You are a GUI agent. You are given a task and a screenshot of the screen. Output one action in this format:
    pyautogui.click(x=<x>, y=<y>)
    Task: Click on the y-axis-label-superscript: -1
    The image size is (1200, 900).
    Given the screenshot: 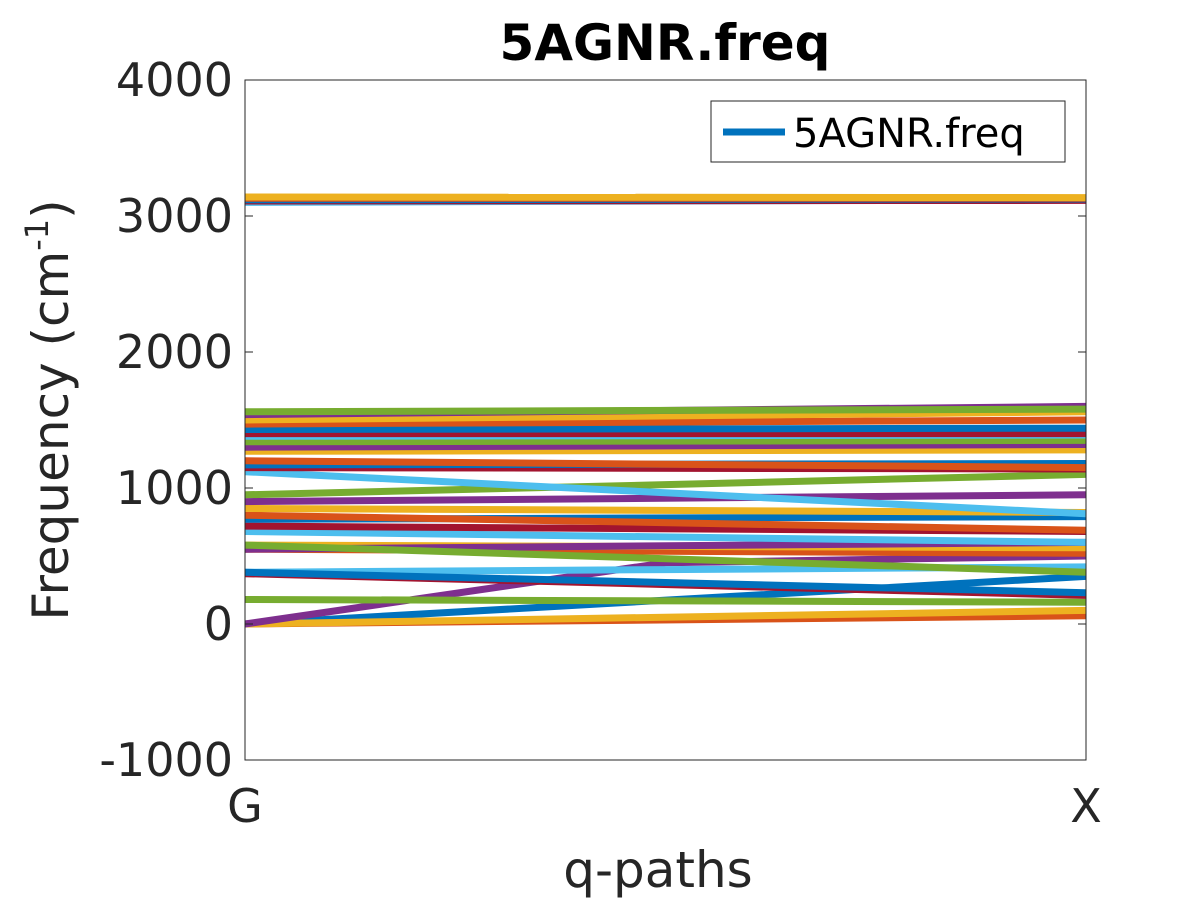 What is the action you would take?
    pyautogui.click(x=37, y=235)
    